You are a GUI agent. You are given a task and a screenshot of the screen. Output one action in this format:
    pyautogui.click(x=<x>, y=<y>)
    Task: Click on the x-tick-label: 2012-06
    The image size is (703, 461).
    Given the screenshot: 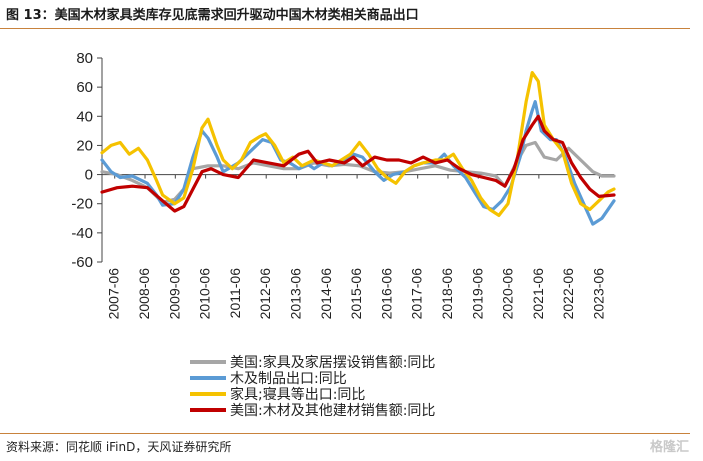 What is the action you would take?
    pyautogui.click(x=265, y=294)
    